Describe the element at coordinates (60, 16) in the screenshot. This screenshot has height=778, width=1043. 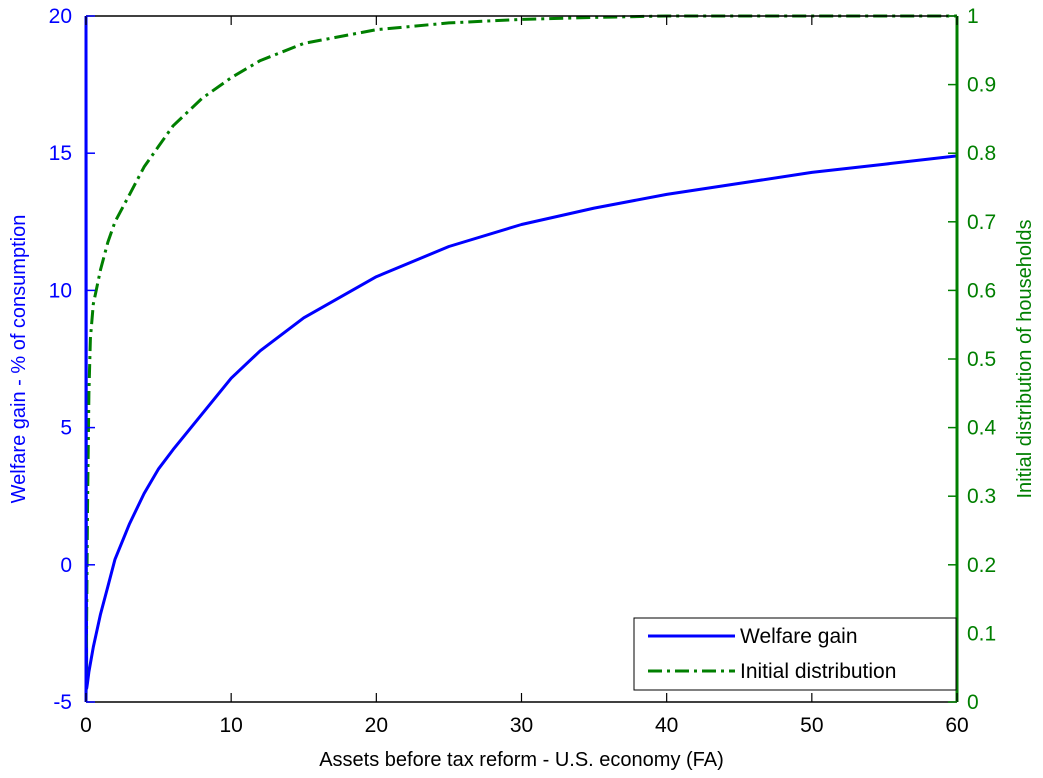
I see `y-left-tick-label: 20` at that location.